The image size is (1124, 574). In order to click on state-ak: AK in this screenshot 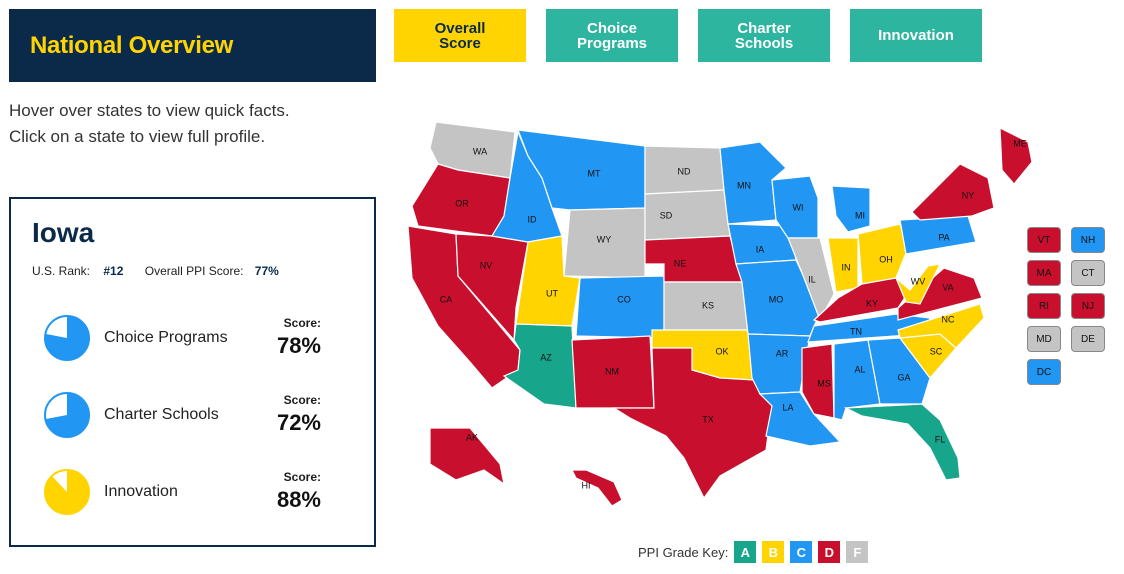, I will do `click(467, 456)`.